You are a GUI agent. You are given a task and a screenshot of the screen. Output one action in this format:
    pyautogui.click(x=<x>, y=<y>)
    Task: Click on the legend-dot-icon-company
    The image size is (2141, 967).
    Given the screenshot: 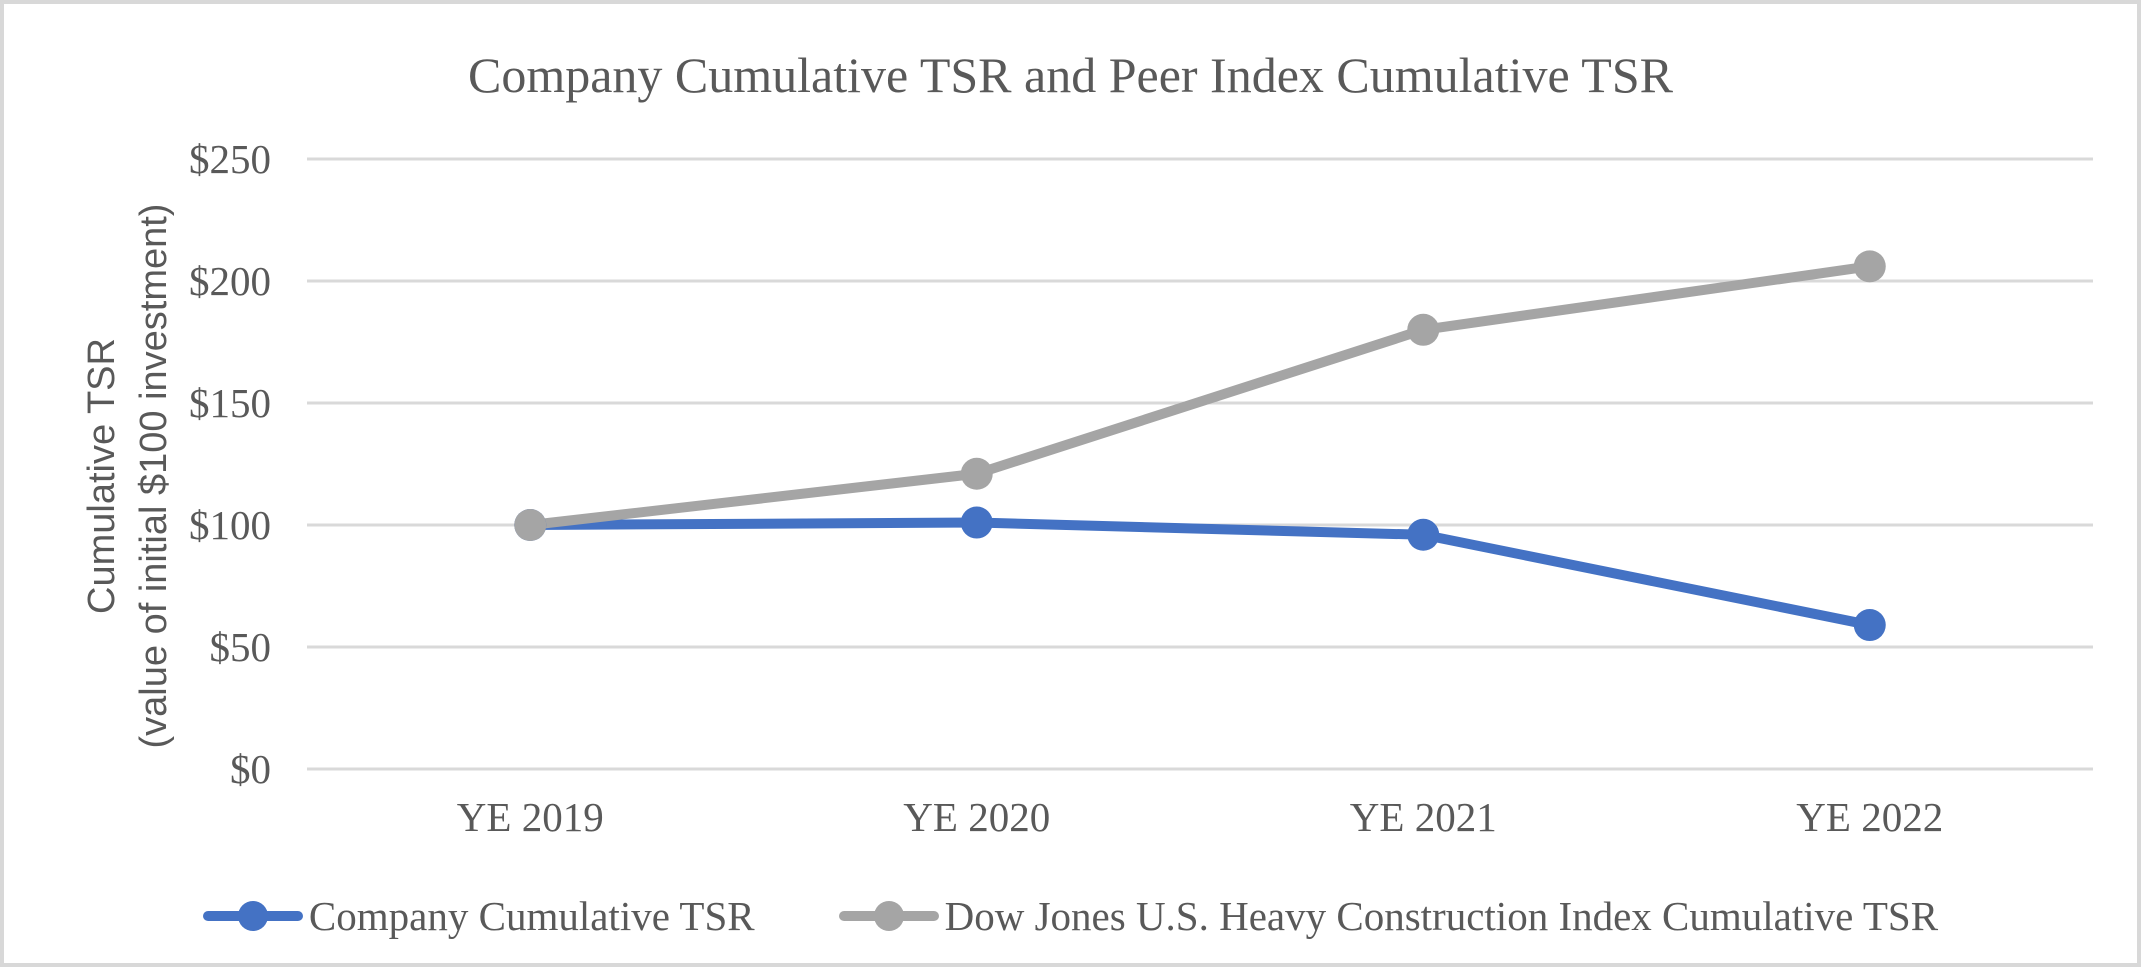 What is the action you would take?
    pyautogui.click(x=252, y=916)
    